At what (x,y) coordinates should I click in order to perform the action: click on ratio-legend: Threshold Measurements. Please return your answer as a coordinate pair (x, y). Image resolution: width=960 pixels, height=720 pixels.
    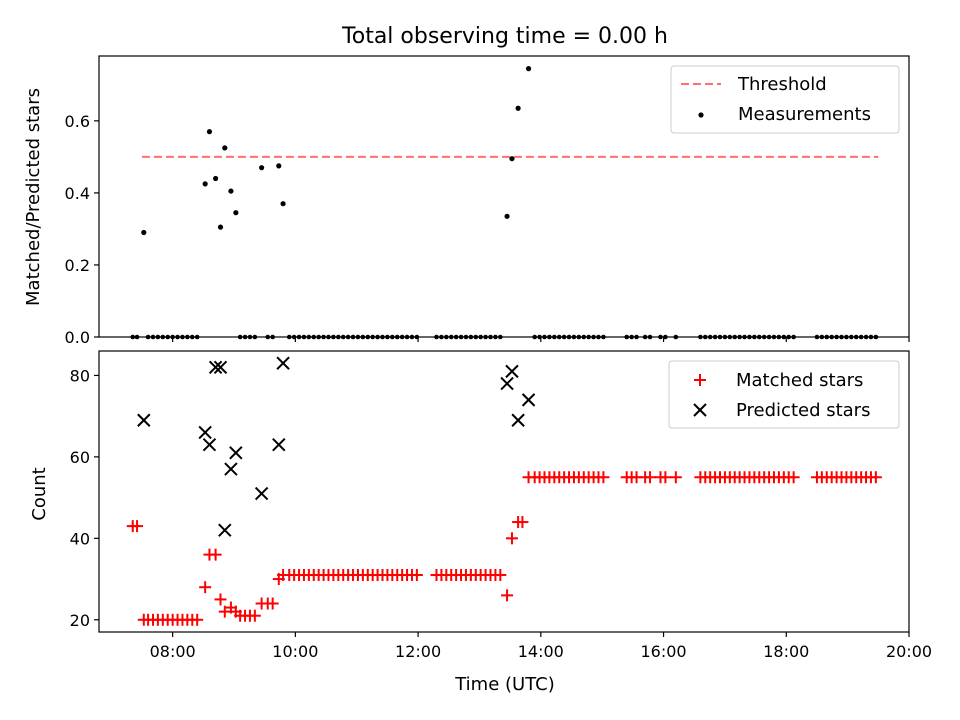
    Looking at the image, I should click on (785, 99).